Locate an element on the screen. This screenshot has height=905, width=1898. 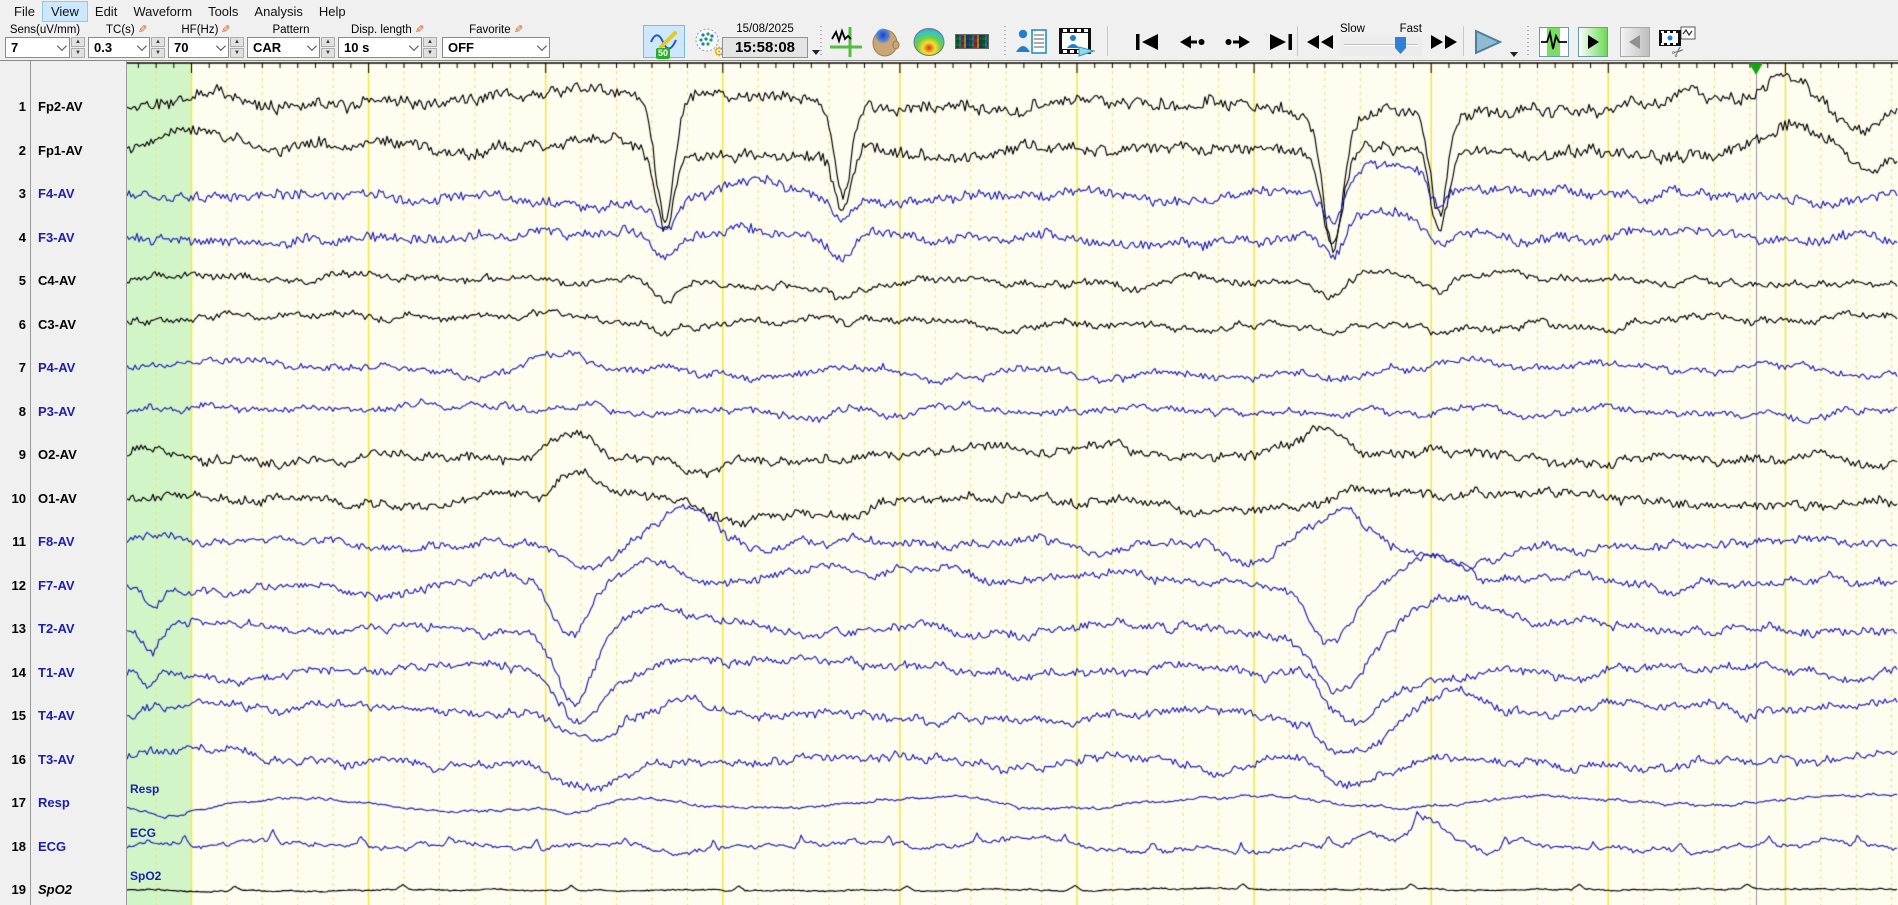
page-forward-button is located at coordinates (1238, 41).